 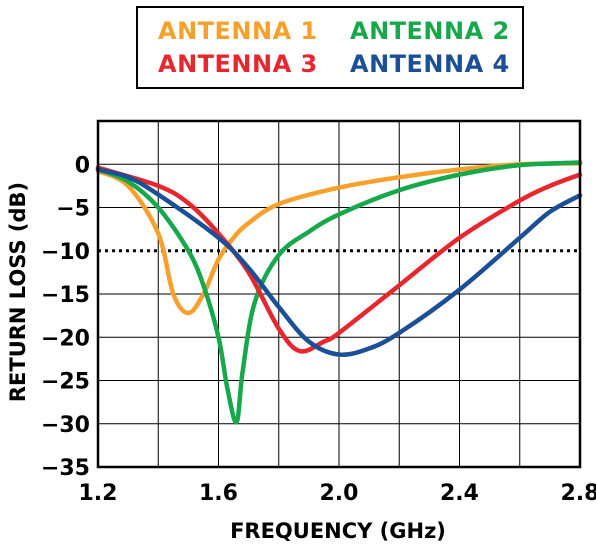 What do you see at coordinates (330, 47) in the screenshot?
I see `legend: ANTENNA 1 ANTENNA 2 ANTENNA 3 ANTENNA 4` at bounding box center [330, 47].